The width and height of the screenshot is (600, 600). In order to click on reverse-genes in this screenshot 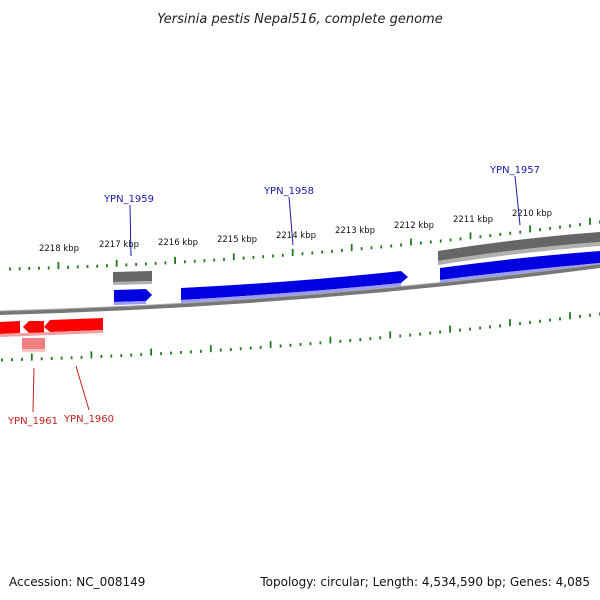, I will do `click(51, 335)`.